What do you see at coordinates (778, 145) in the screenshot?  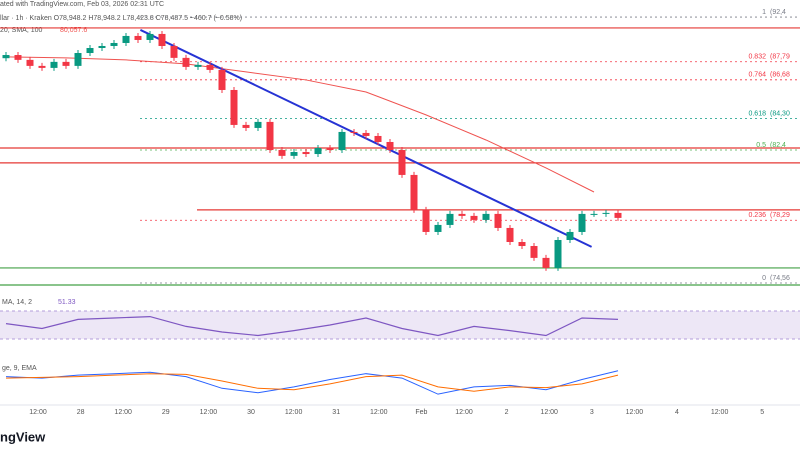 I see `fib-label: (82,4` at bounding box center [778, 145].